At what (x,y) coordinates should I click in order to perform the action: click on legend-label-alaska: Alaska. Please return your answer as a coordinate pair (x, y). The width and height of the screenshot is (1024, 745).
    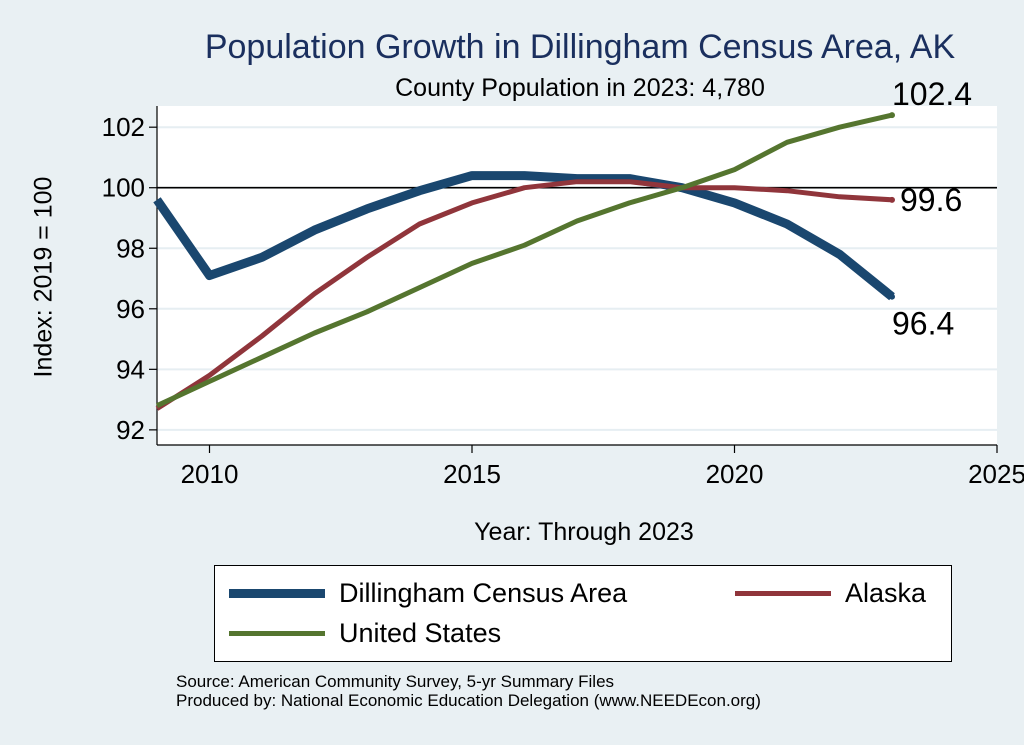
    Looking at the image, I should click on (886, 593).